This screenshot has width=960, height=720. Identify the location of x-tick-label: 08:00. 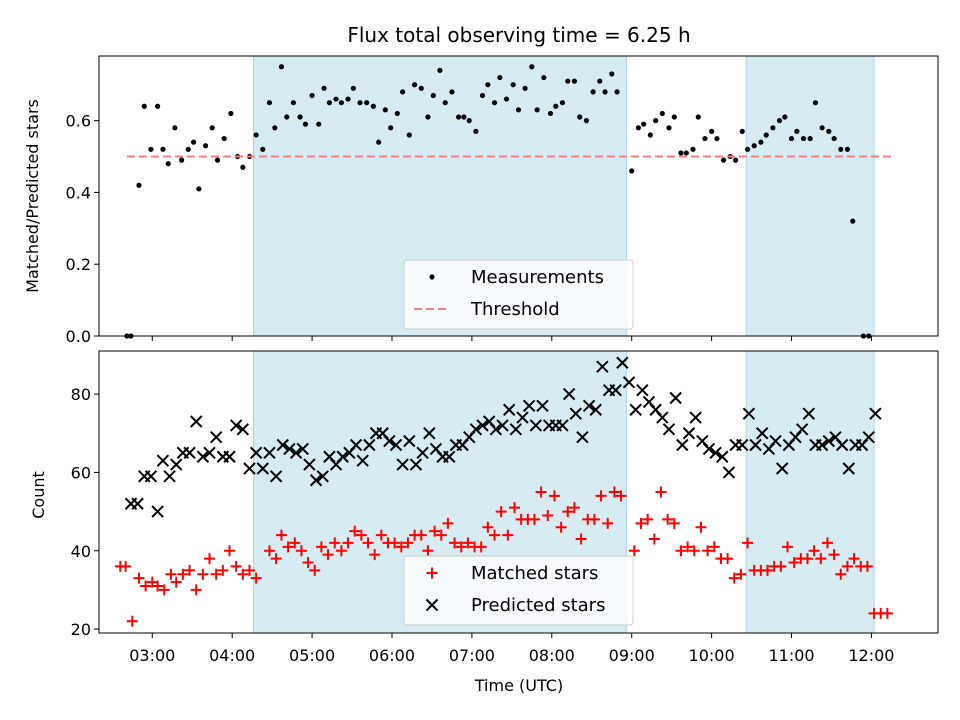
(552, 655).